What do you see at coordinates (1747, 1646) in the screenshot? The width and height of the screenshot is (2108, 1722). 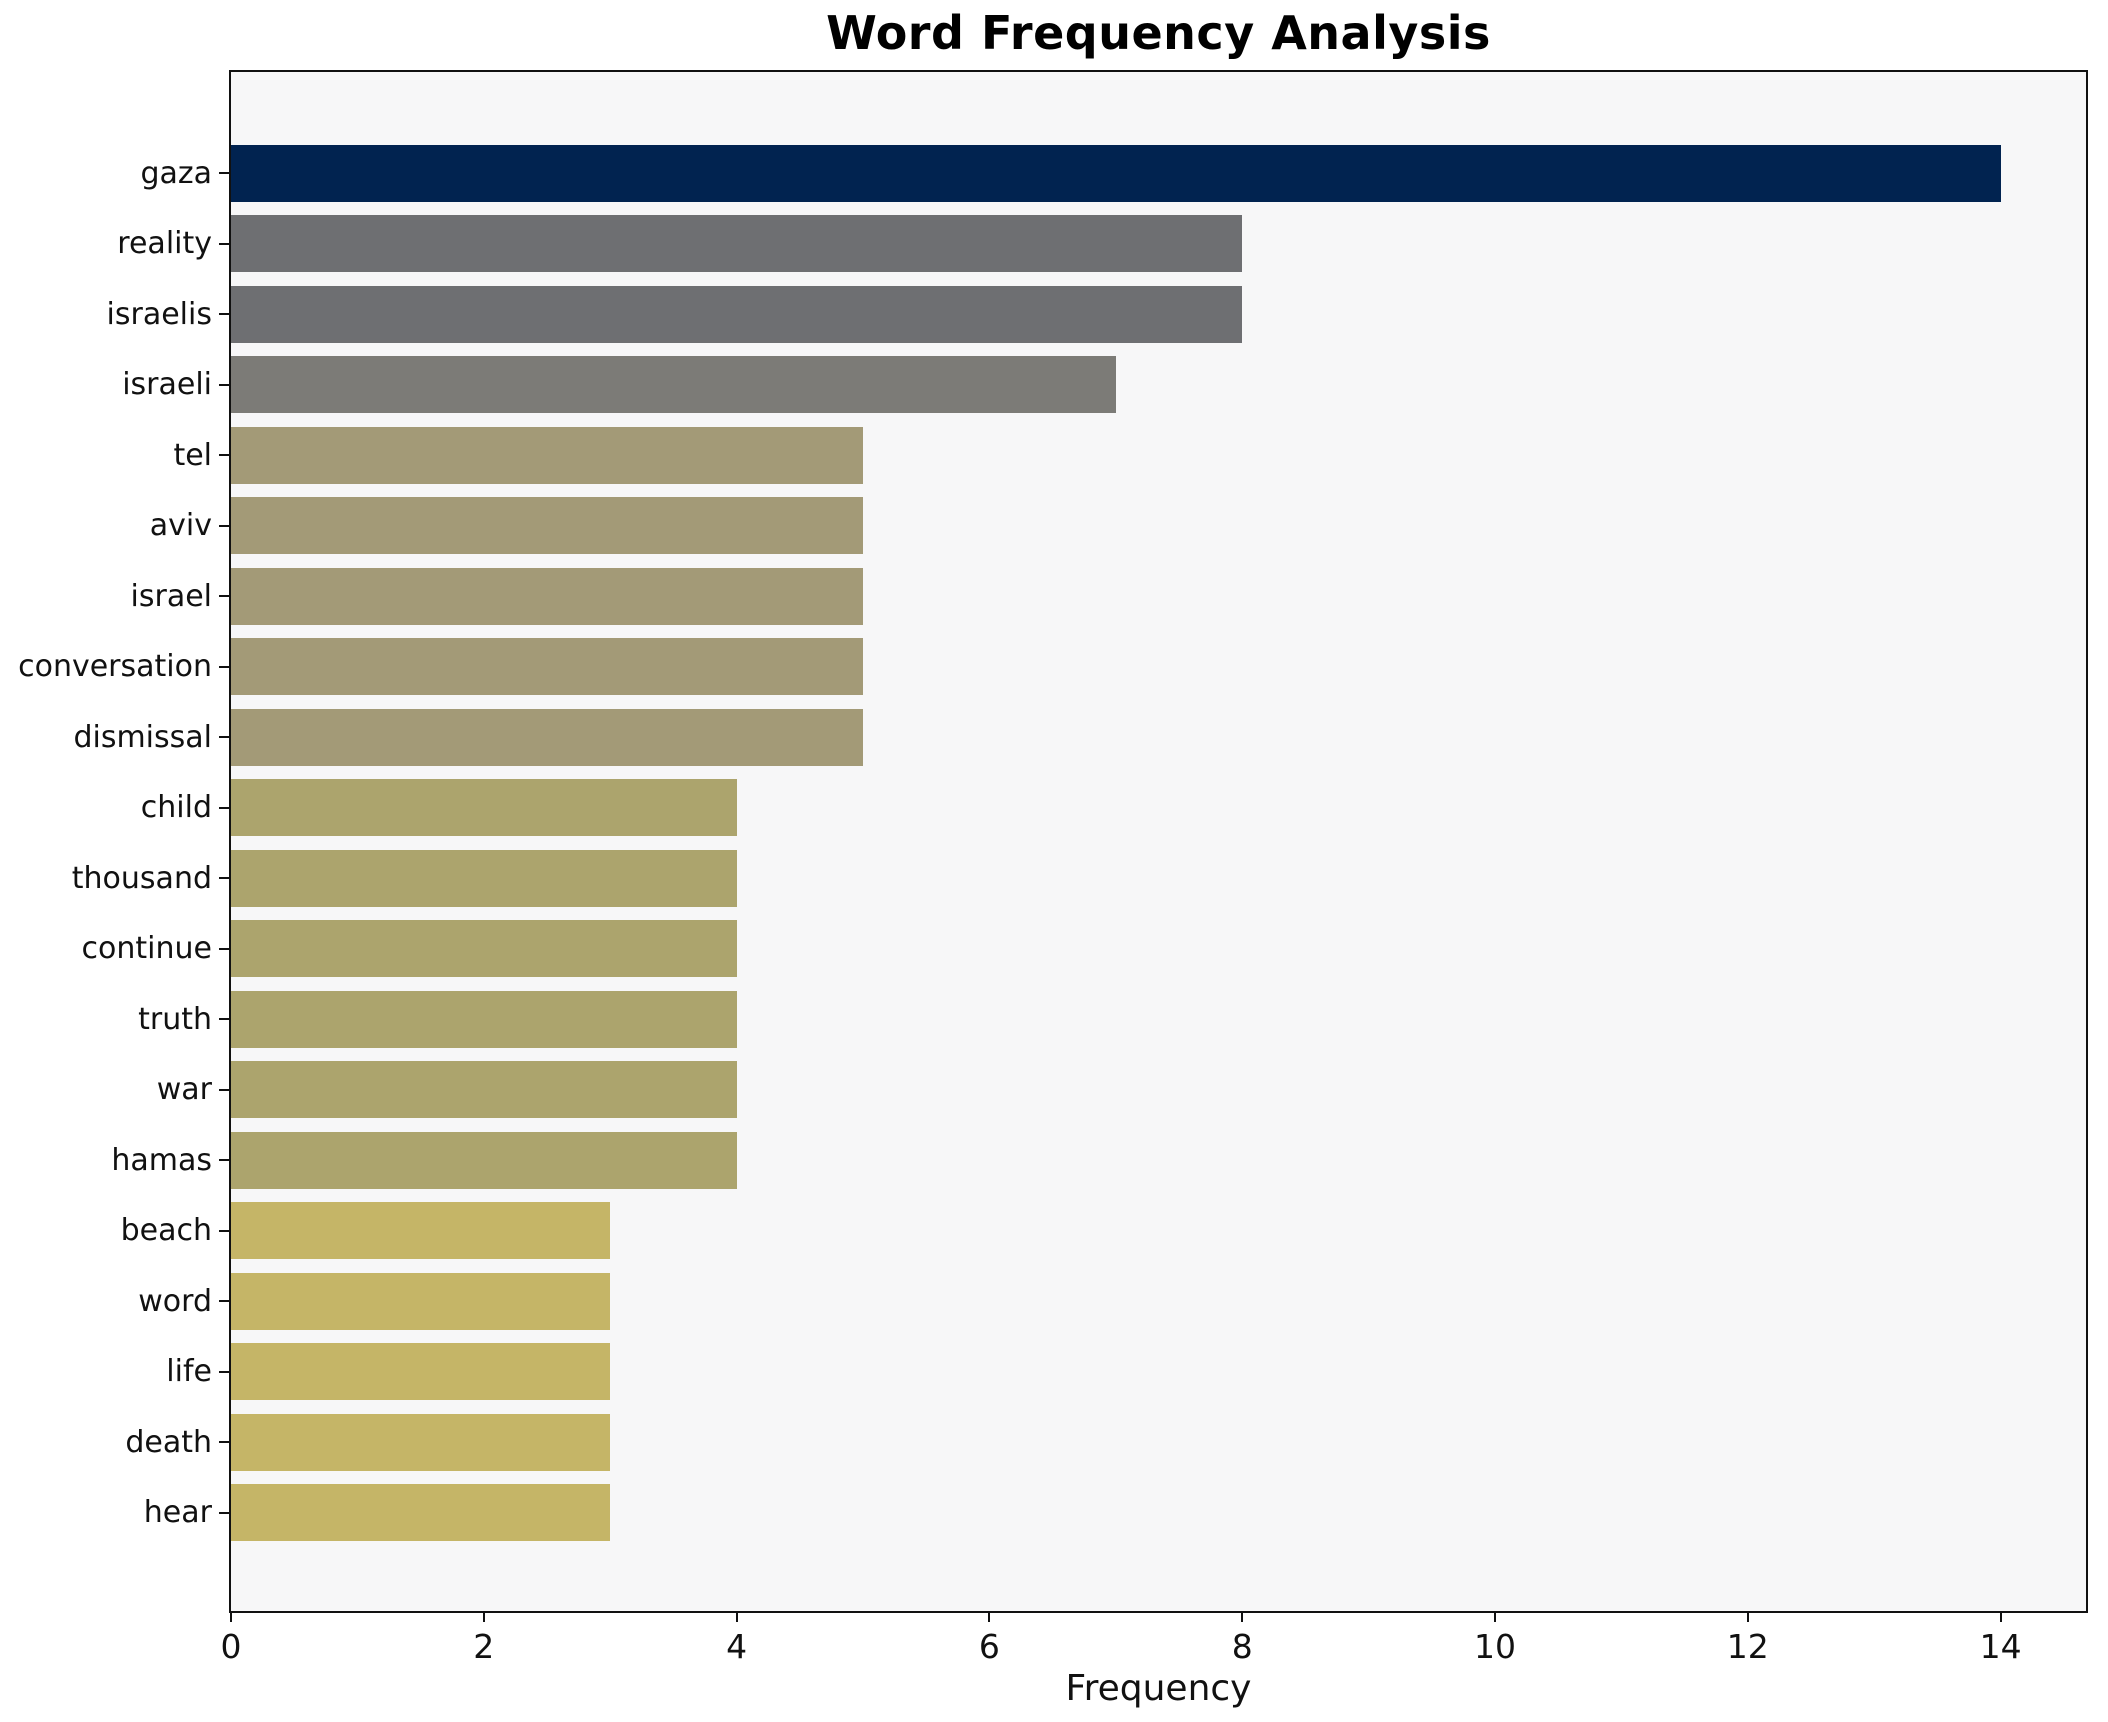 I see `x-tick-label: 12` at bounding box center [1747, 1646].